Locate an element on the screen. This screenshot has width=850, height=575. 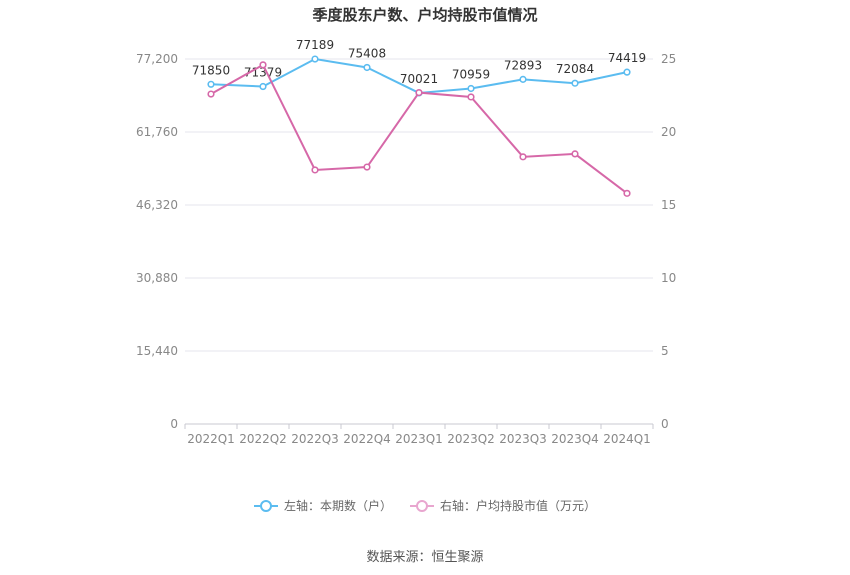
right-axis-tick-label: 15 is located at coordinates (668, 205).